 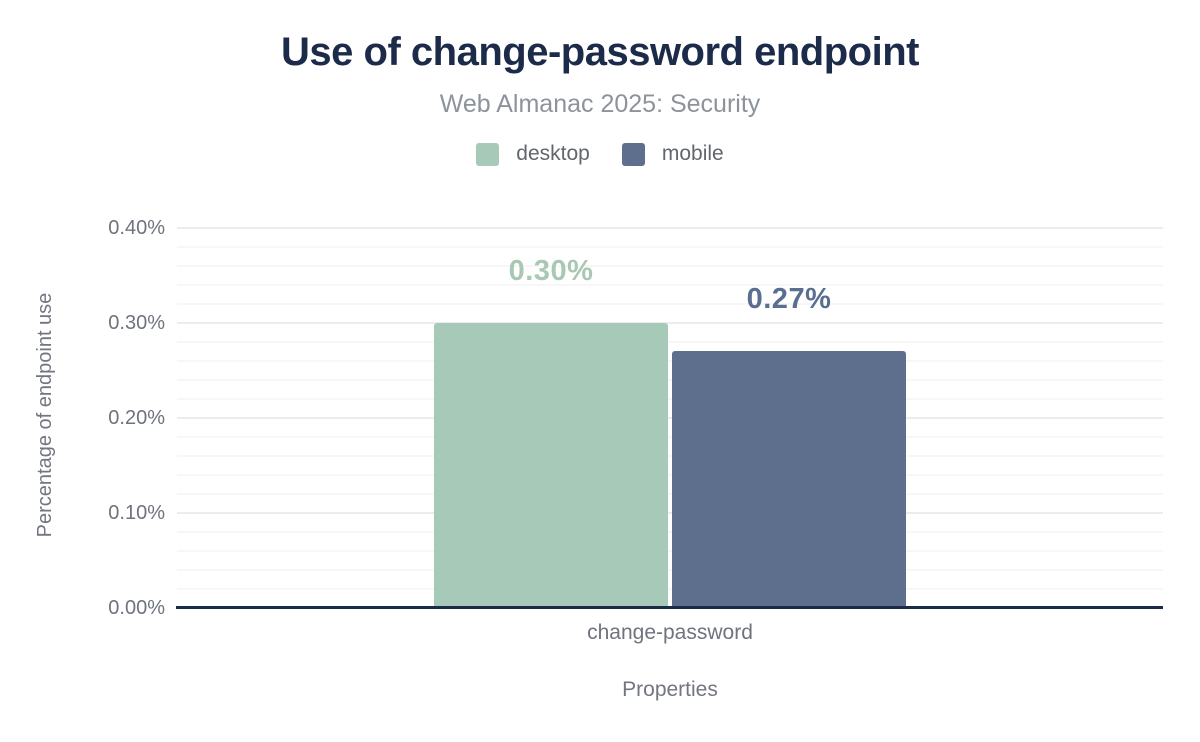 I want to click on bar-value-label-desktop: 0.30%, so click(x=551, y=271).